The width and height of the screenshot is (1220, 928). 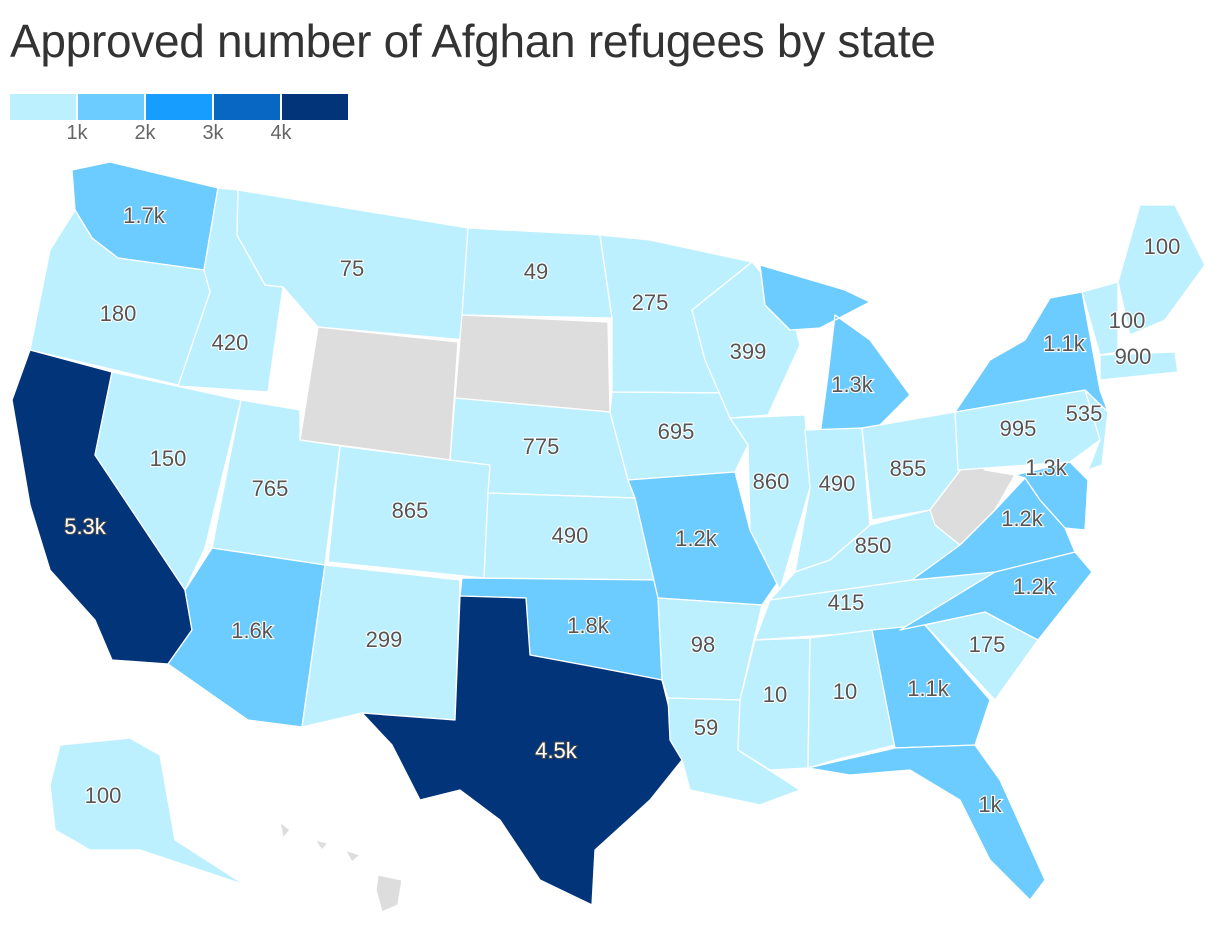 What do you see at coordinates (1133, 356) in the screenshot?
I see `state-label-ma: 900` at bounding box center [1133, 356].